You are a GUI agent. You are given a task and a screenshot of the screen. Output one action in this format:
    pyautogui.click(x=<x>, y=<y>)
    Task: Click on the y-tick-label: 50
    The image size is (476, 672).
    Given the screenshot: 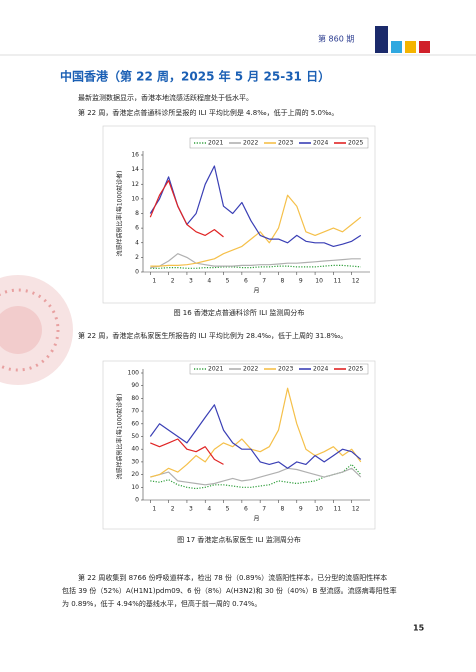 What is the action you would take?
    pyautogui.click(x=135, y=436)
    